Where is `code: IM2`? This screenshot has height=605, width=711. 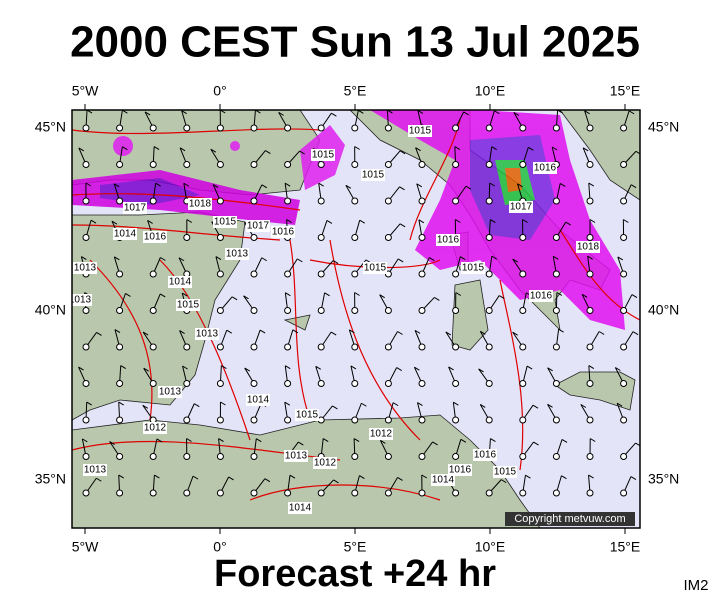
code: IM2 is located at coordinates (695, 585).